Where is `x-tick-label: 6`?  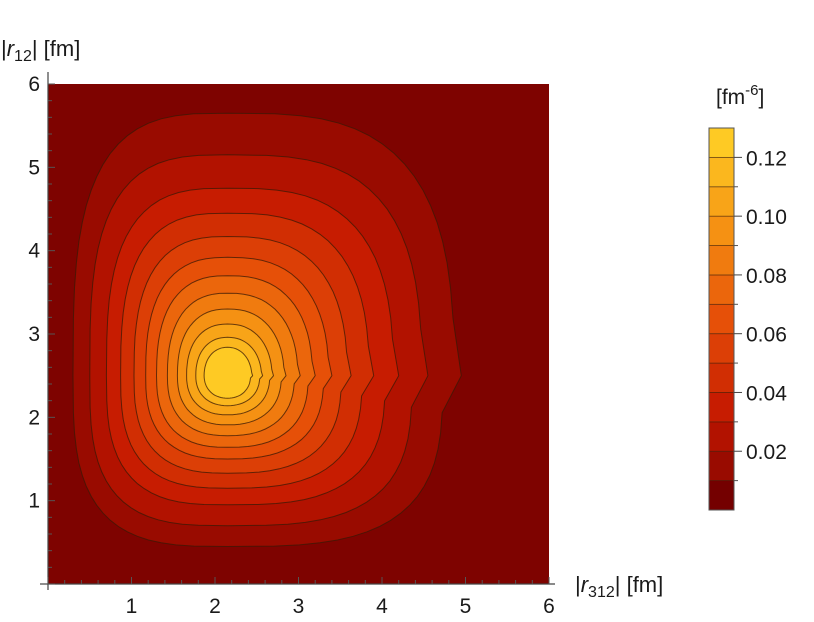 x-tick-label: 6 is located at coordinates (549, 606).